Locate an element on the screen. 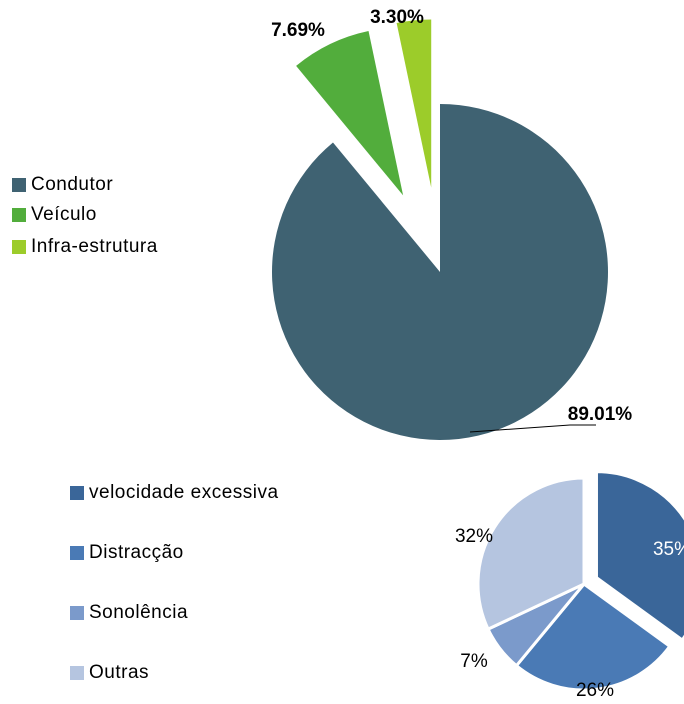  data-label: 35% is located at coordinates (668, 549).